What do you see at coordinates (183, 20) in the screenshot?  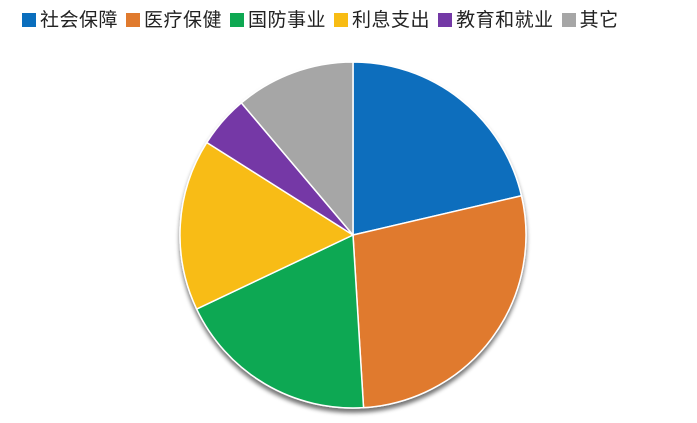 I see `legend-label: 医疗保健` at bounding box center [183, 20].